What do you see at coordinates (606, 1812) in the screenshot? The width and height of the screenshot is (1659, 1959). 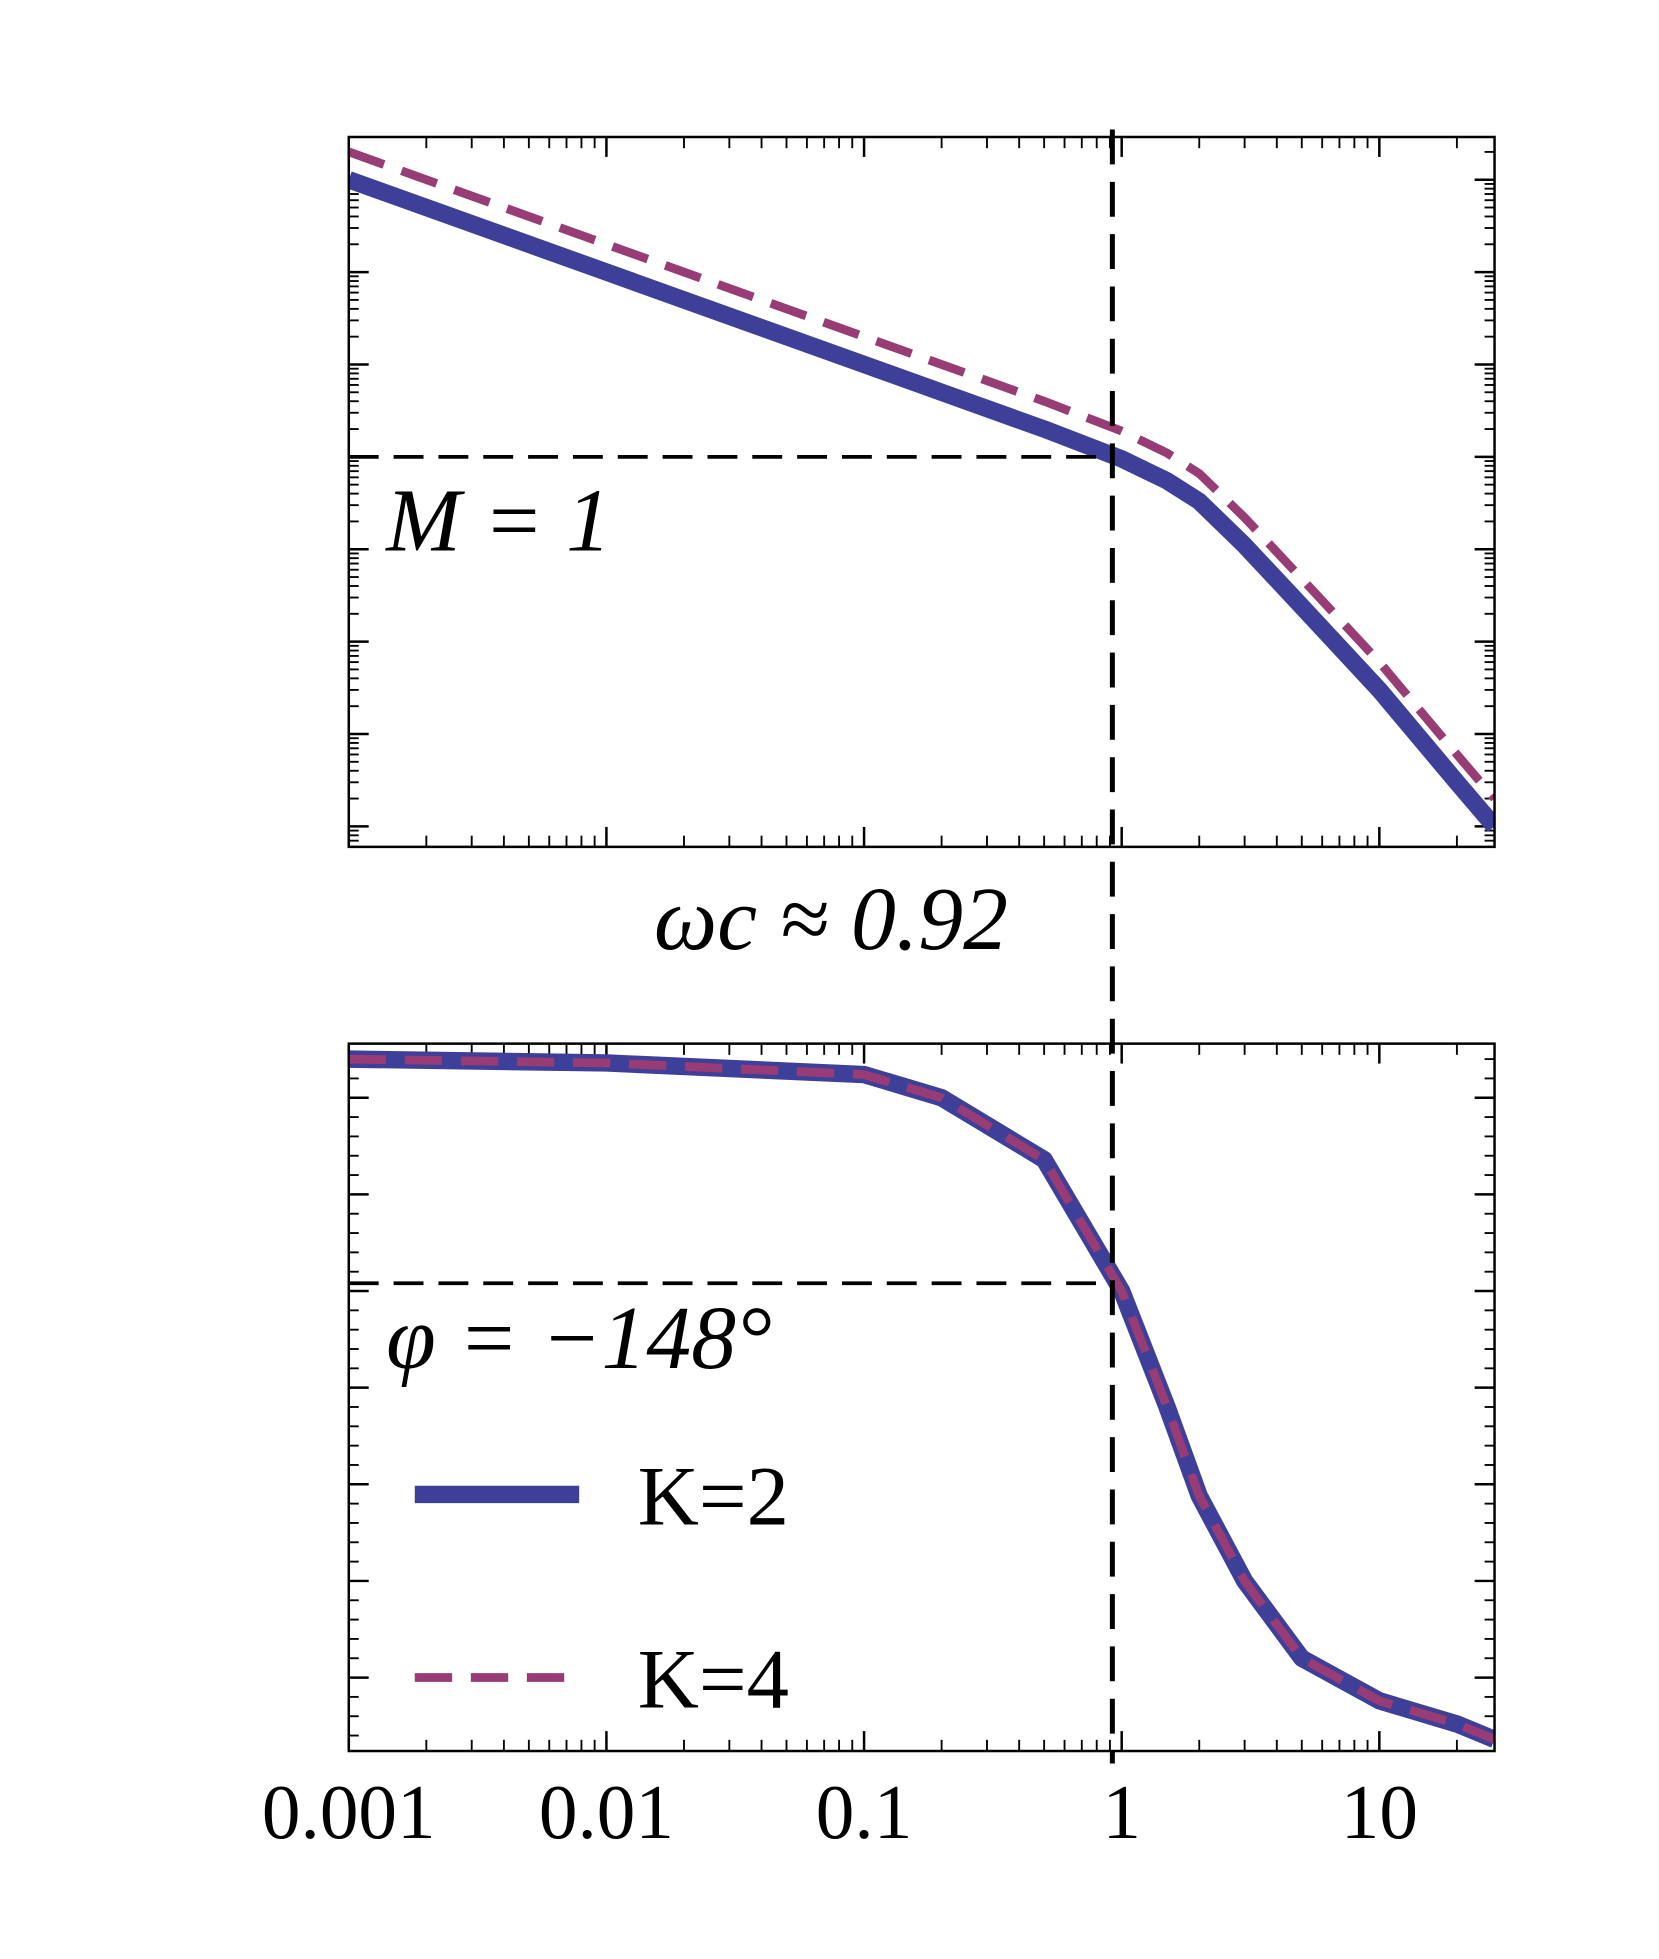 I see `x-tick-label: 0.01` at bounding box center [606, 1812].